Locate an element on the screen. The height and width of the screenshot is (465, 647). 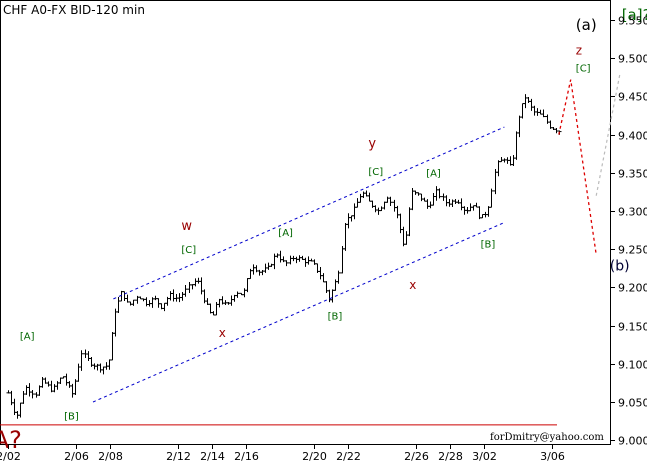
x-tick-label: 2/16 is located at coordinates (246, 456).